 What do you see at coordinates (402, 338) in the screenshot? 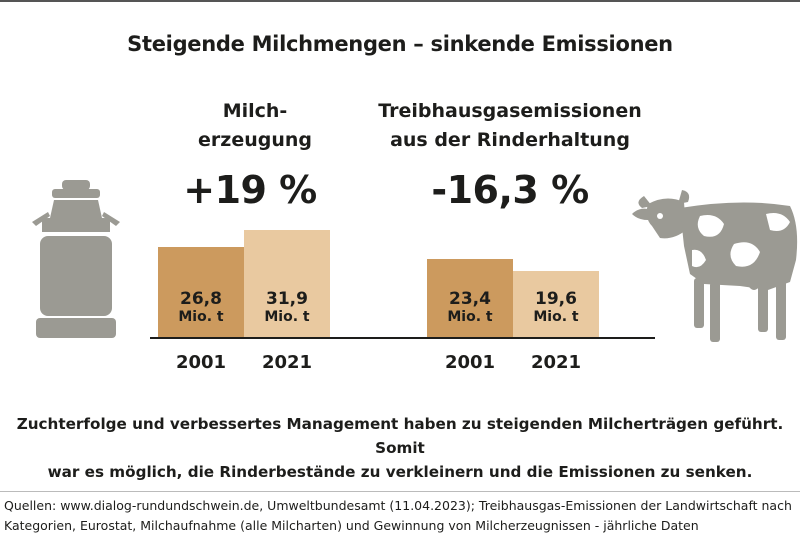
I see `chart-baseline` at bounding box center [402, 338].